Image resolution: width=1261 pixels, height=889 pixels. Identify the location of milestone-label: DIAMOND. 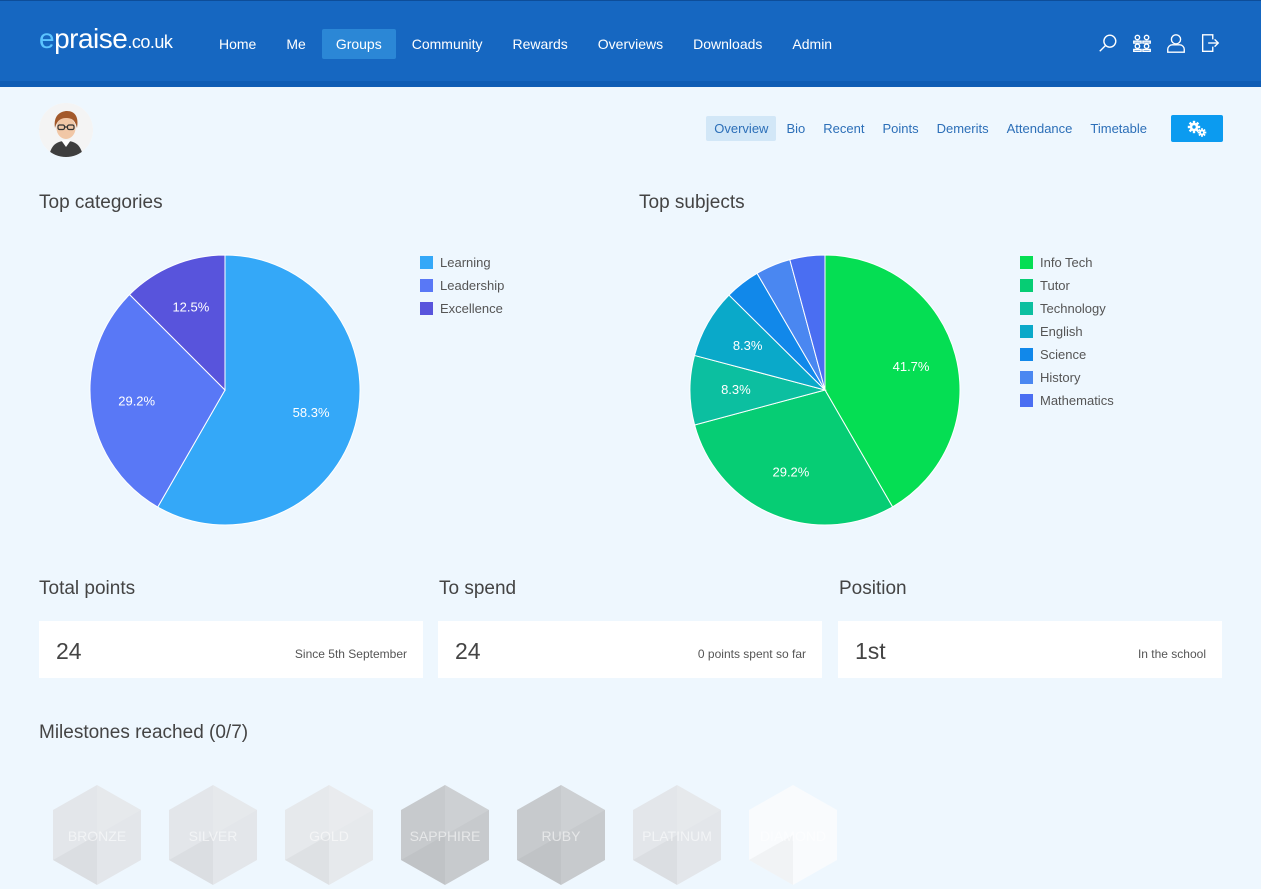
(793, 836).